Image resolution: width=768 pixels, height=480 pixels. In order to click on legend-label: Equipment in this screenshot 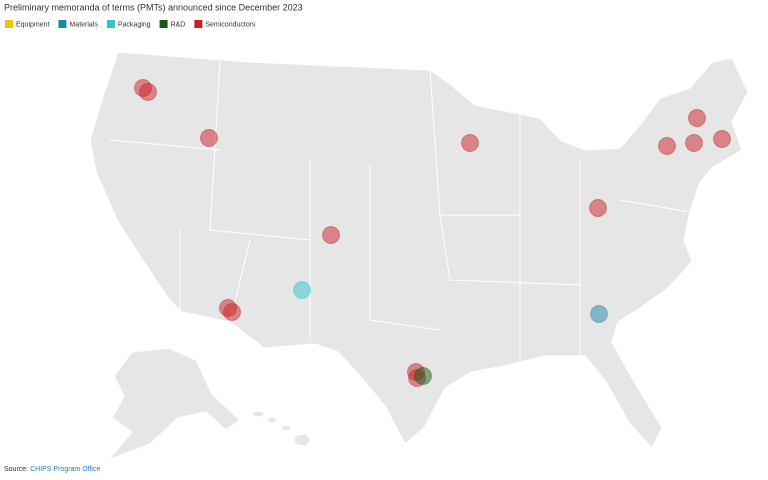, I will do `click(33, 24)`.